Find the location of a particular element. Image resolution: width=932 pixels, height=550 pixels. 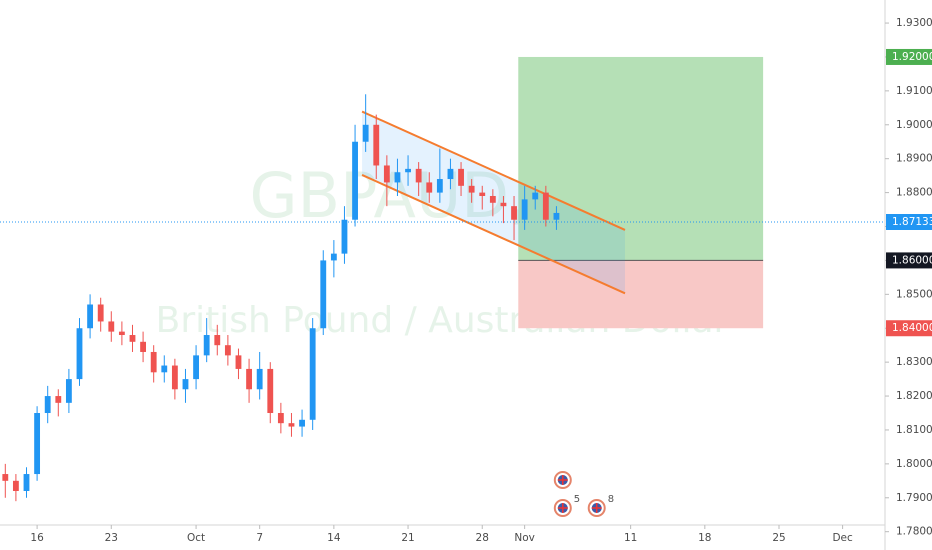

y-tick-label: 1.93000 is located at coordinates (914, 23).